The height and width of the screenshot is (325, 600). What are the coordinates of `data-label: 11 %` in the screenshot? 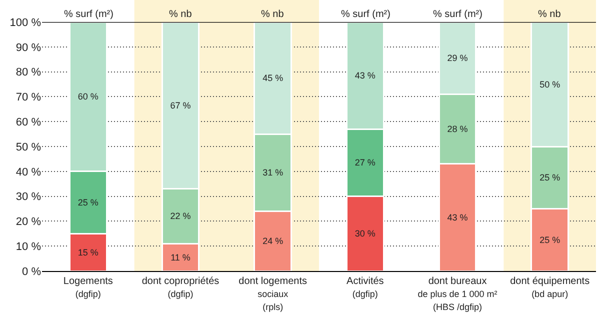 It's located at (180, 257).